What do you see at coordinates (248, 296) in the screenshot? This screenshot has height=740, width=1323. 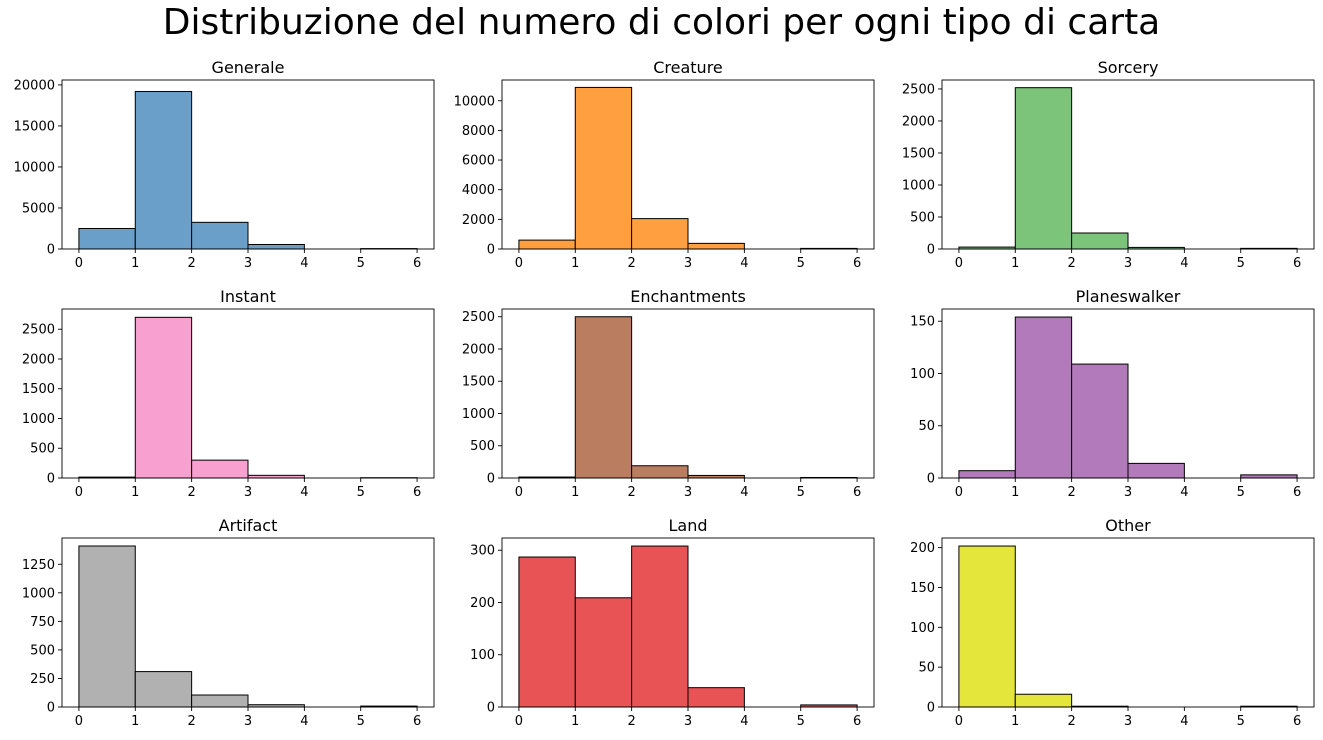 I see `subplot-title: Instant` at bounding box center [248, 296].